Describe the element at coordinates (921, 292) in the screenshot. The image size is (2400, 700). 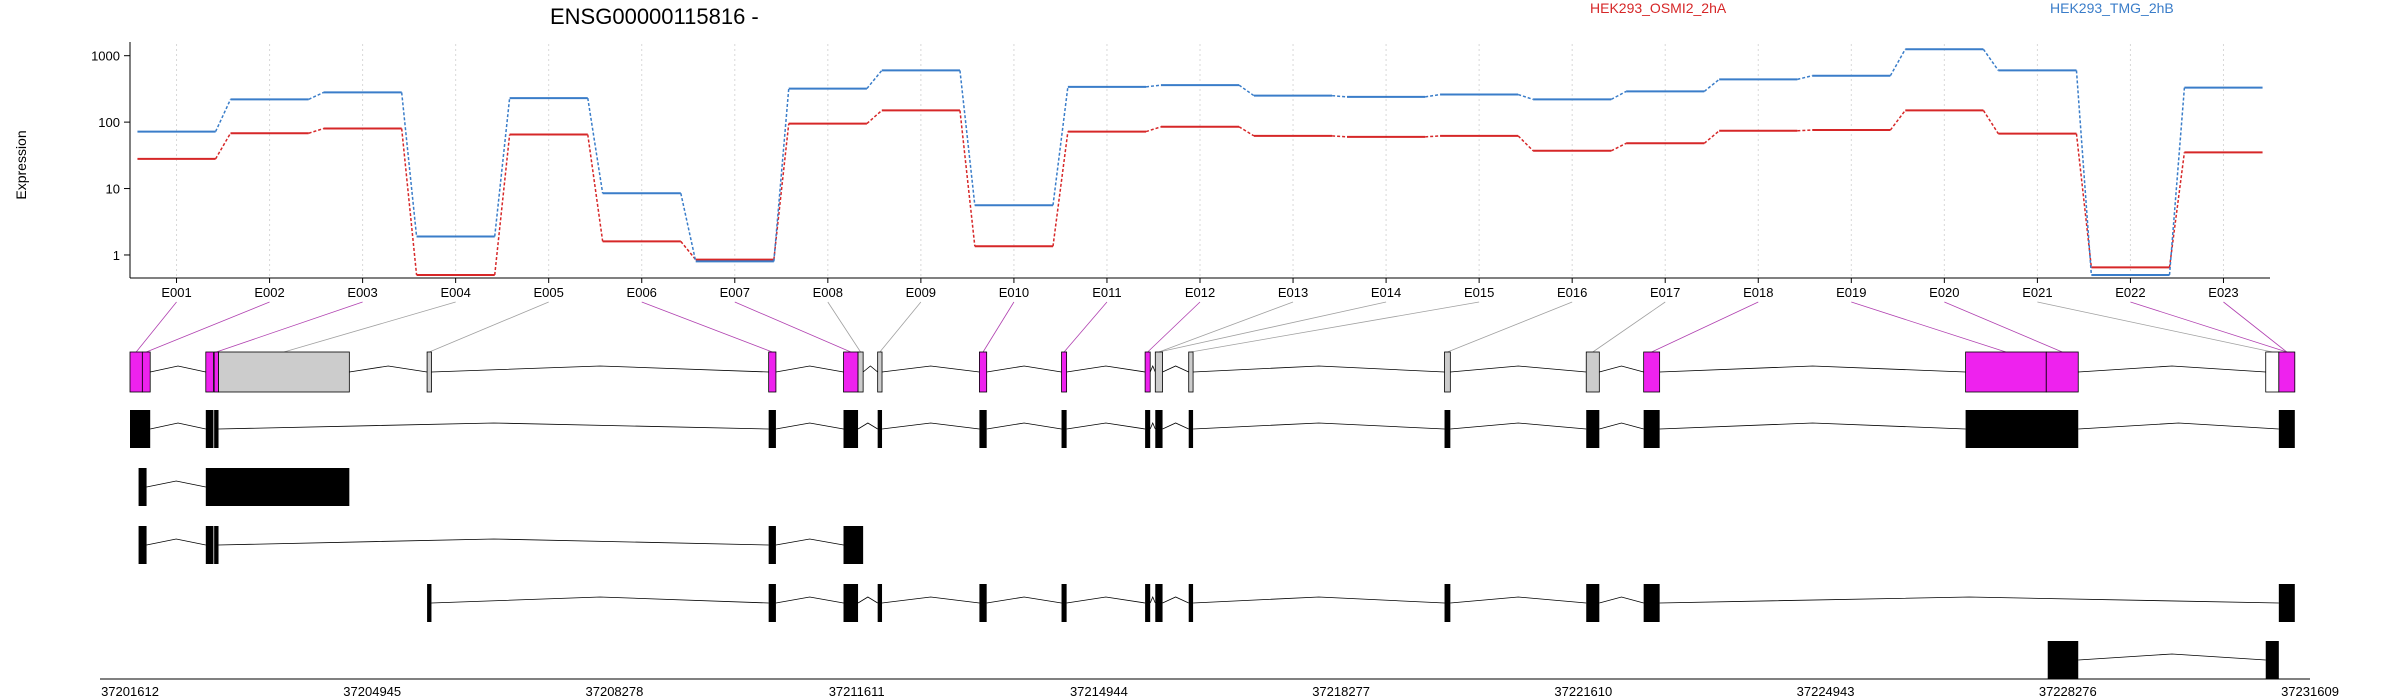
I see `x-tick-label: E009` at that location.